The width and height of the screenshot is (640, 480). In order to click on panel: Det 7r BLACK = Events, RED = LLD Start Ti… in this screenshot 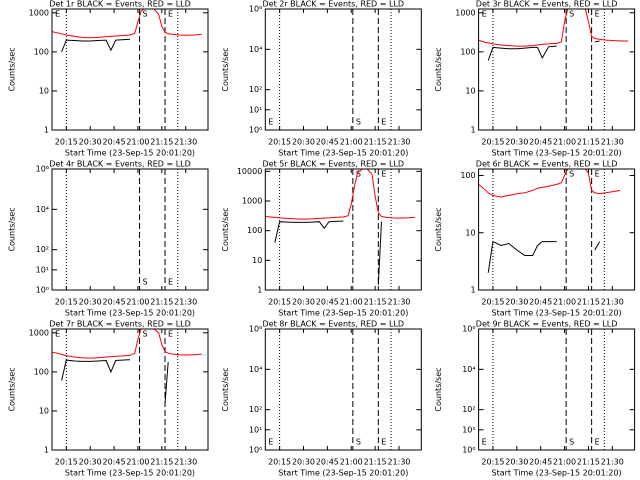, I will do `click(108, 399)`.